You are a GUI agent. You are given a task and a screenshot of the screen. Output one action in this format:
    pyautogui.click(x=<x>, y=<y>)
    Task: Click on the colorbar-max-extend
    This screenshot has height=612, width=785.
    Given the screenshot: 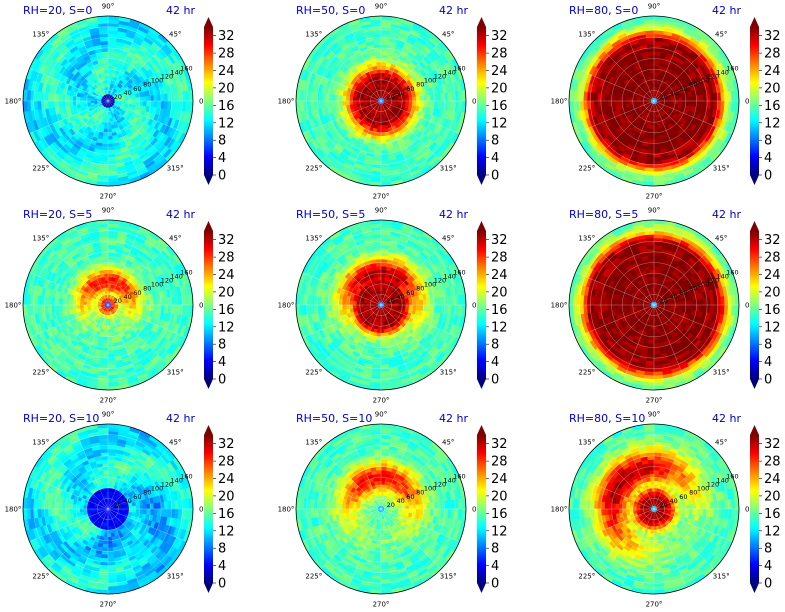 What is the action you would take?
    pyautogui.click(x=208, y=22)
    